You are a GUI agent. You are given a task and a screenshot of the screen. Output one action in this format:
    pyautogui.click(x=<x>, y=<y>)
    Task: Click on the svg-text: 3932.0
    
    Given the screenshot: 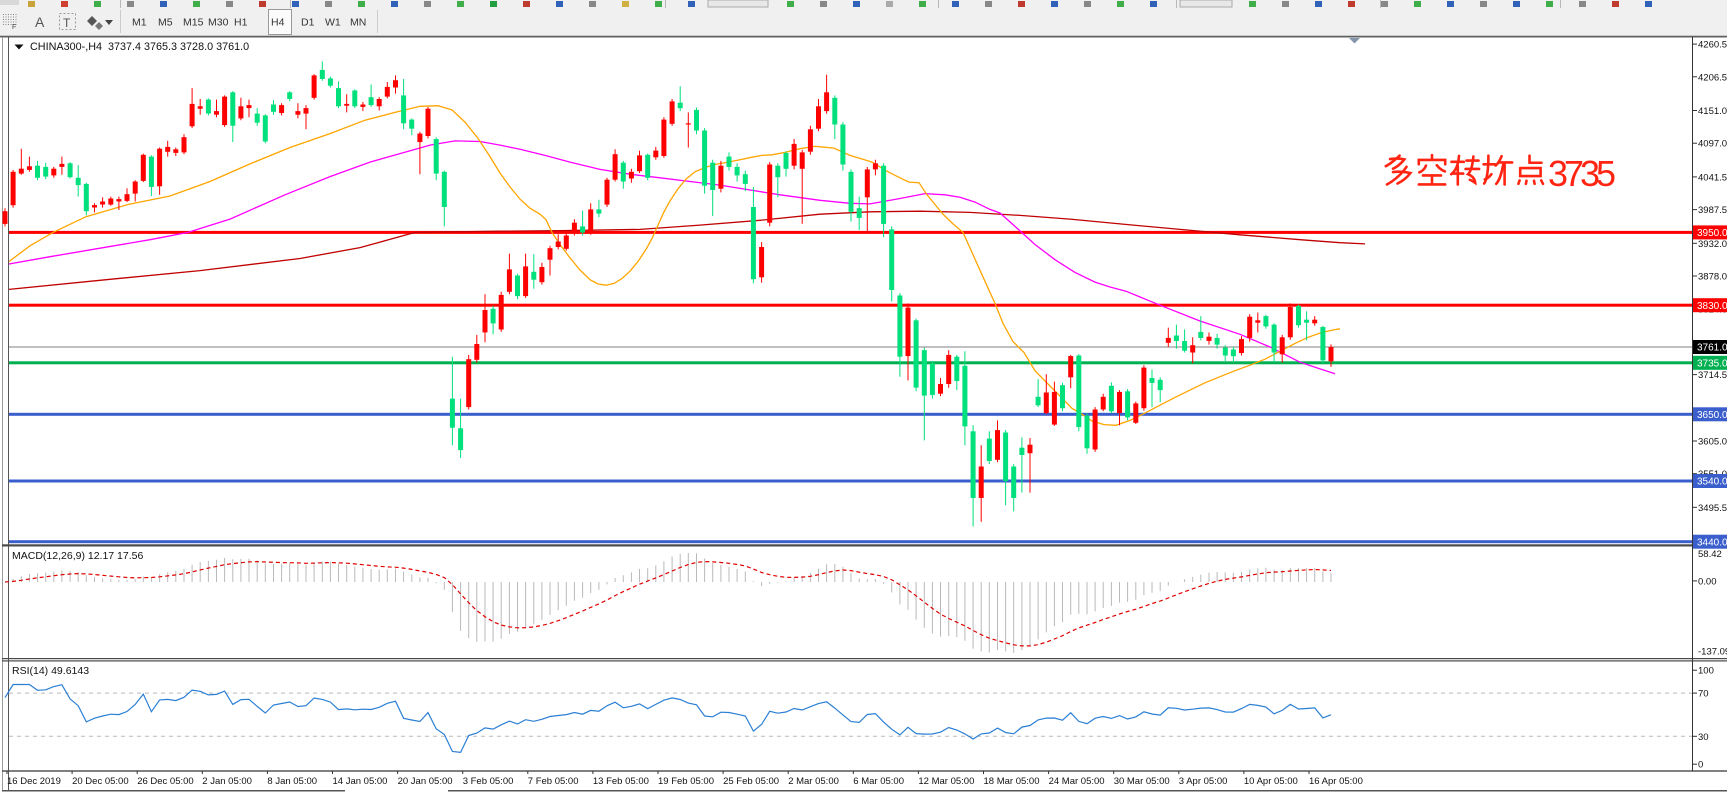 What is the action you would take?
    pyautogui.click(x=1712, y=244)
    